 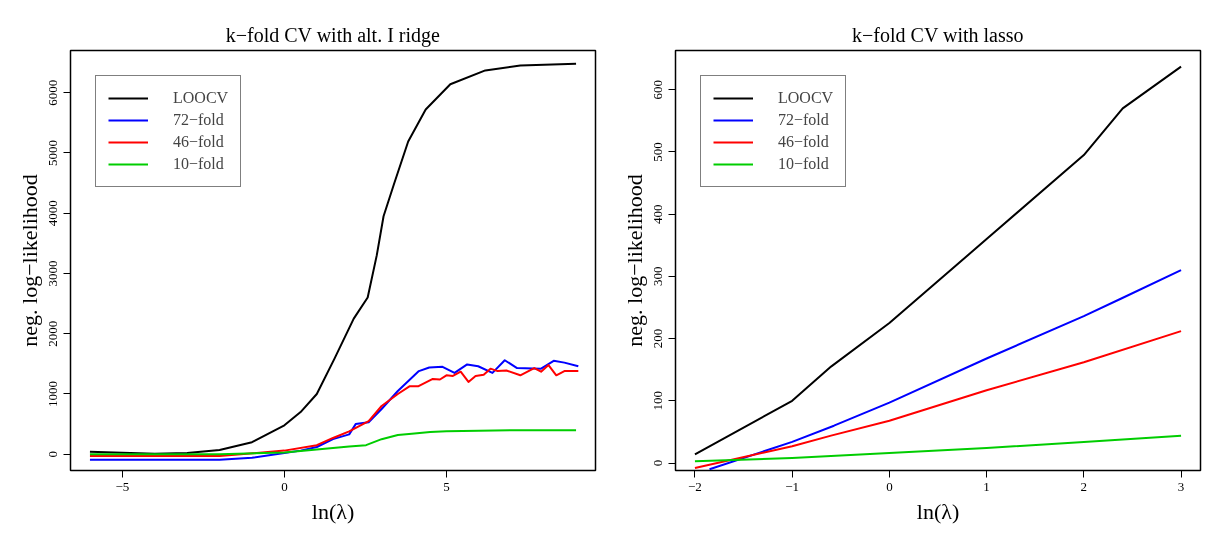 What do you see at coordinates (53, 273) in the screenshot?
I see `y-tick-label: 3000` at bounding box center [53, 273].